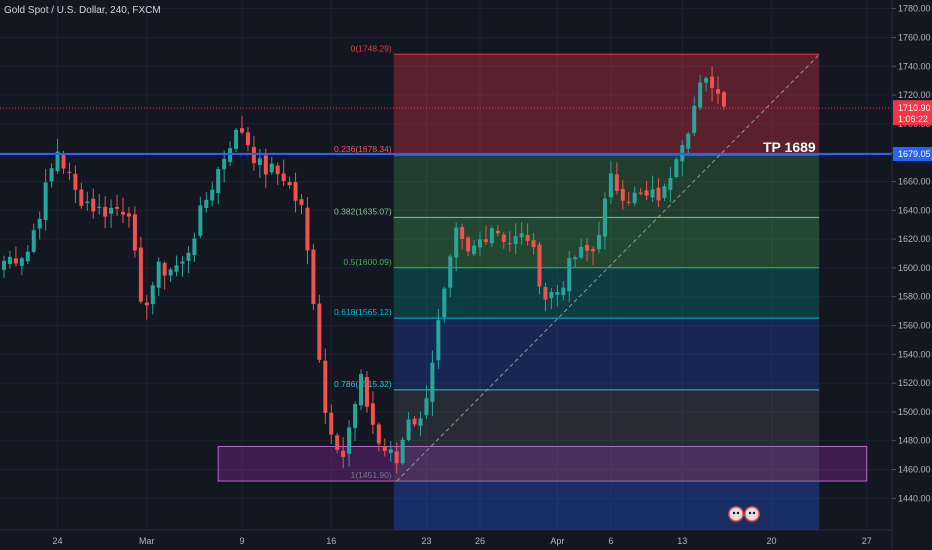 This screenshot has height=550, width=932. I want to click on tp-price-label: 1679.05, so click(914, 154).